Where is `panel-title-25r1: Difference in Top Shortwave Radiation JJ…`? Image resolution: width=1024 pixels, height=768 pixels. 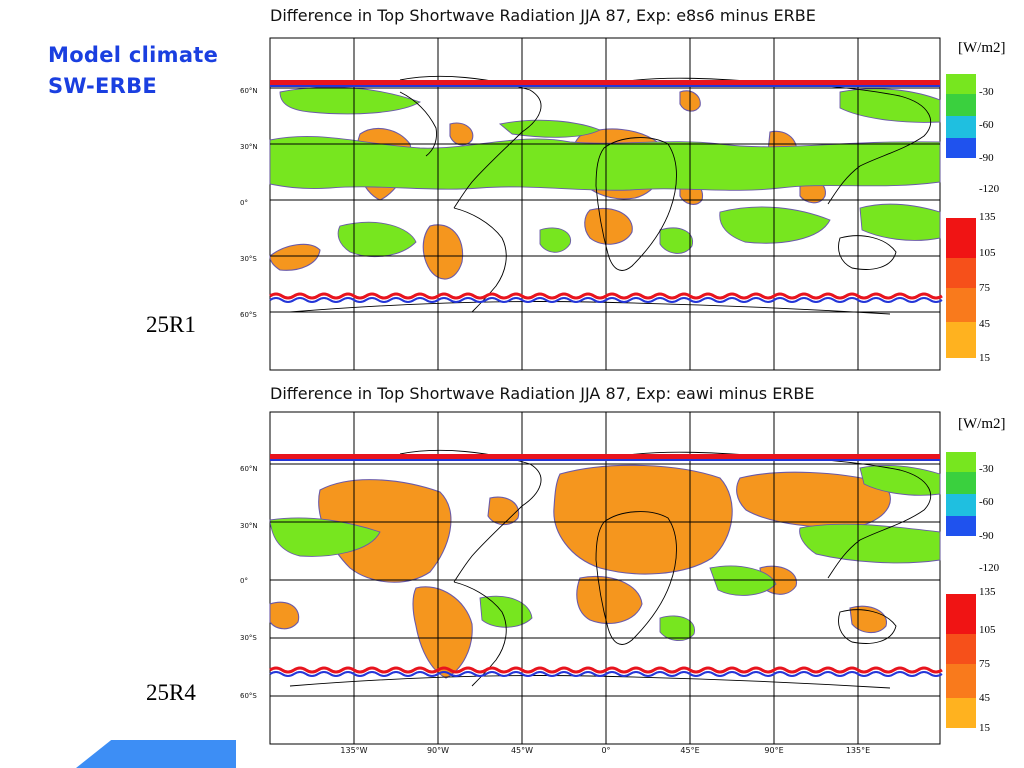
panel-title-25r1: Difference in Top Shortwave Radiation JJ… is located at coordinates (543, 15).